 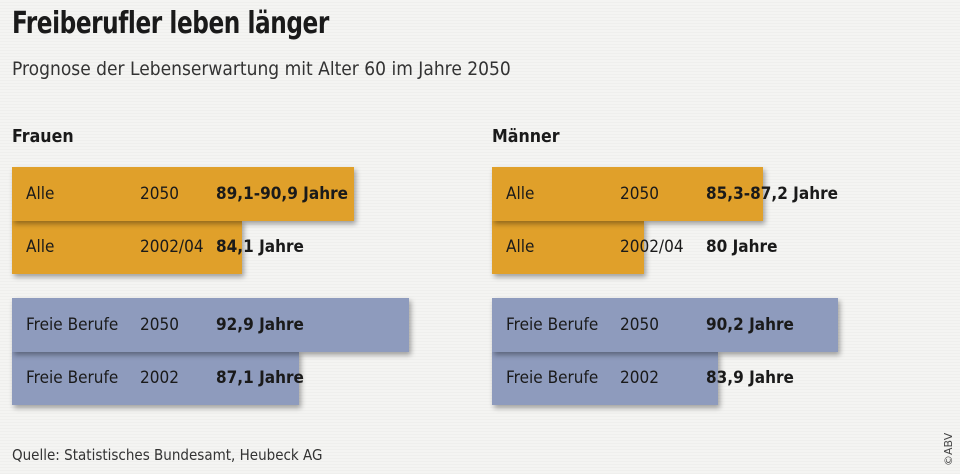 What do you see at coordinates (742, 247) in the screenshot?
I see `bar-value-label: 80 Jahre` at bounding box center [742, 247].